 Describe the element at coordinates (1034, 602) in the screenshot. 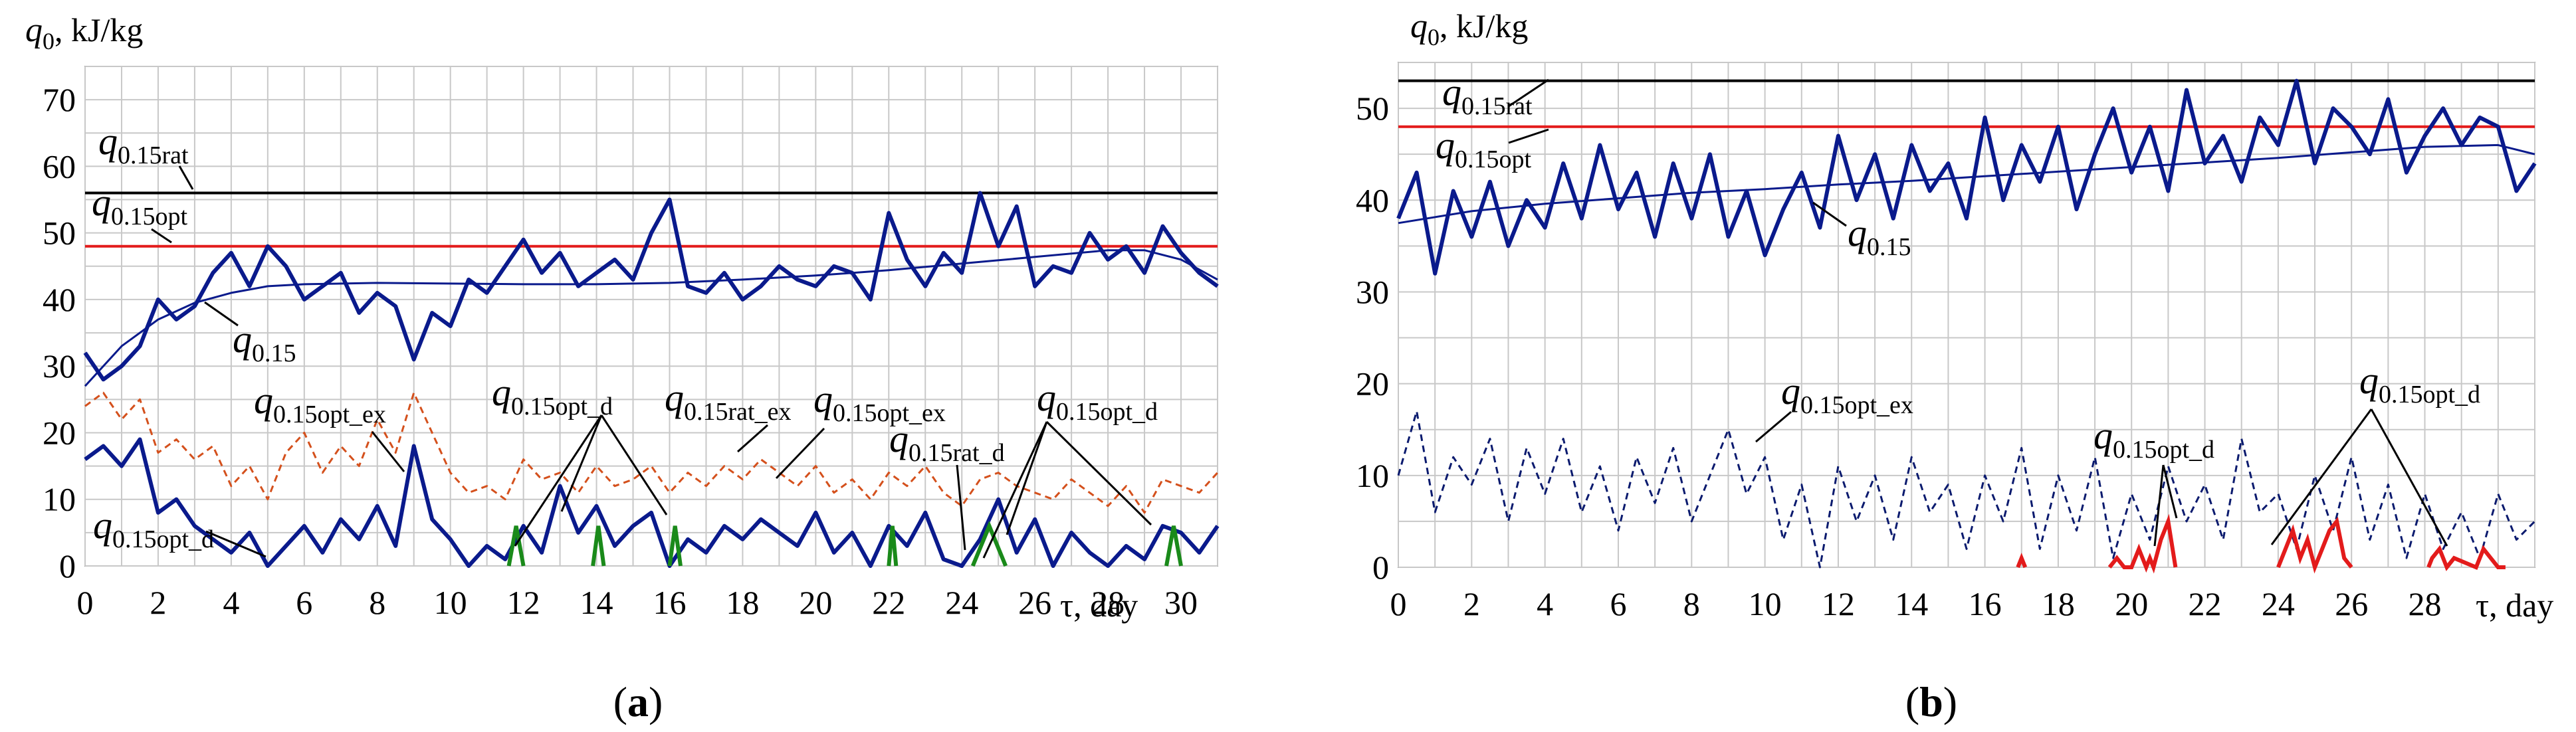

I see `x-tick-label: 26` at that location.